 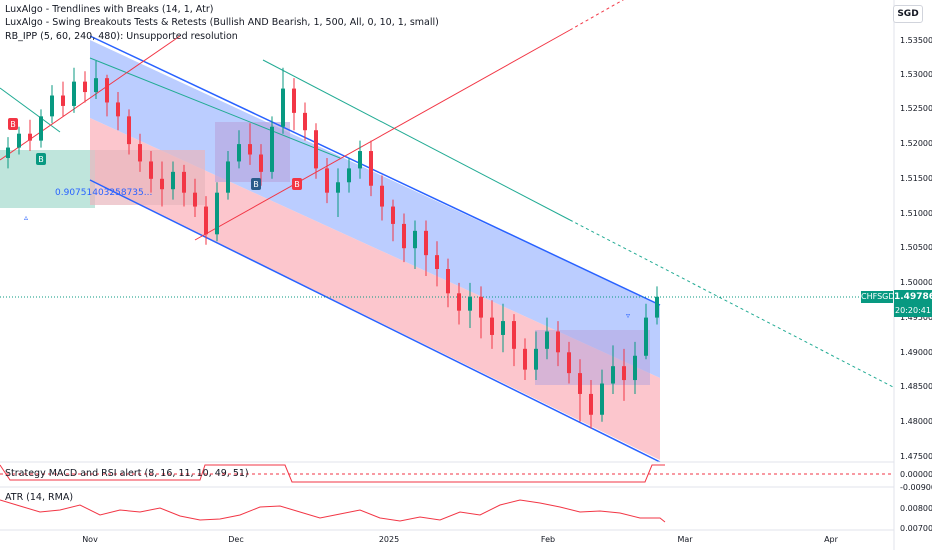 What do you see at coordinates (389, 539) in the screenshot?
I see `time-axis-tick: 2025` at bounding box center [389, 539].